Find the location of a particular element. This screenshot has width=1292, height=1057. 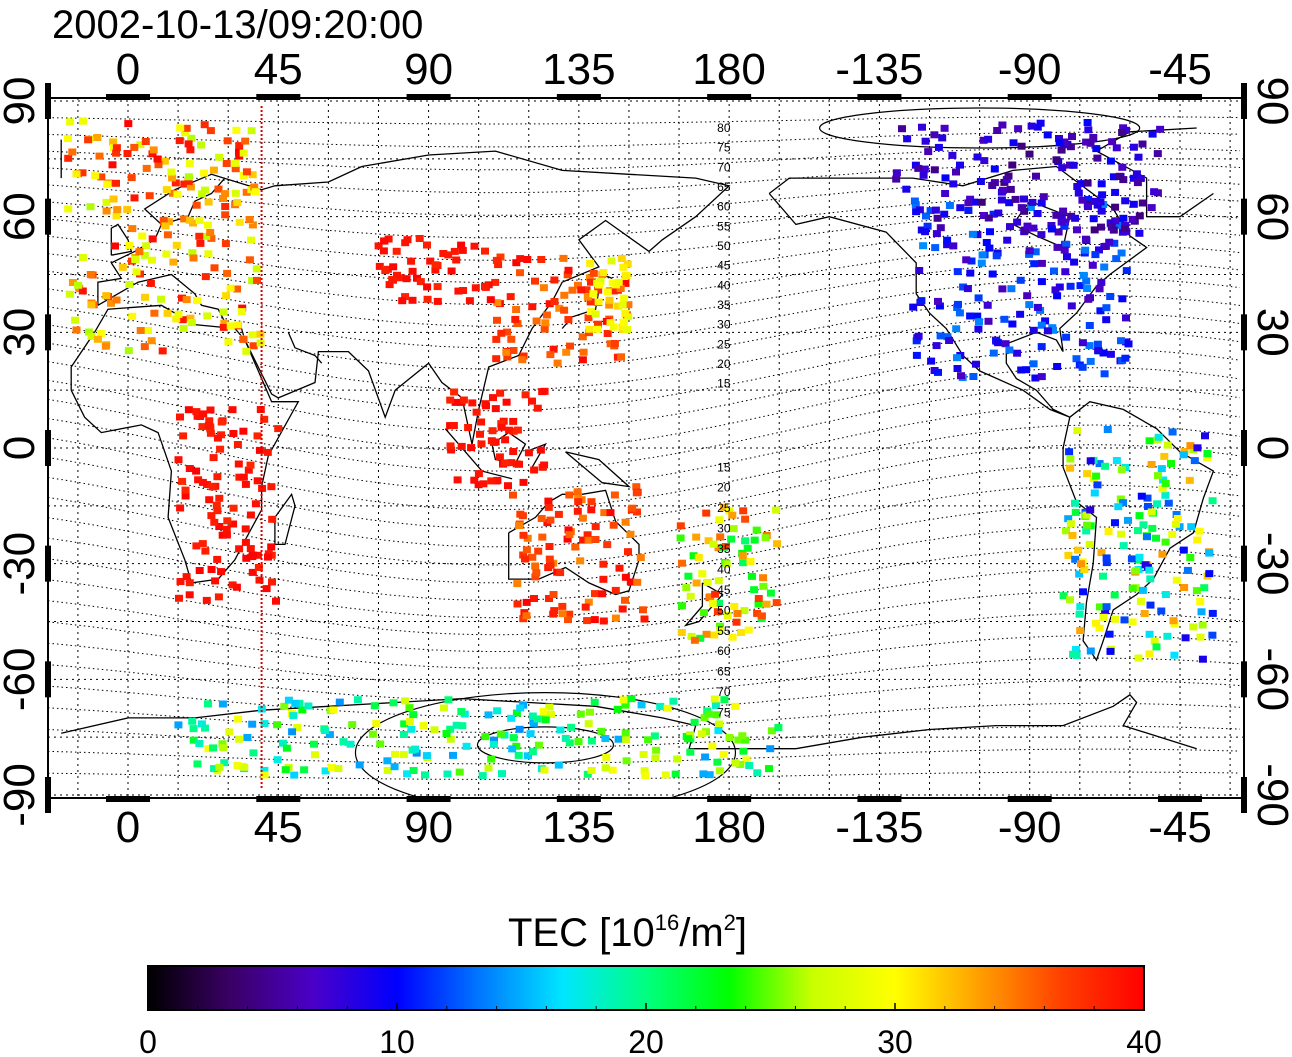

lon-tick-label-bottom: -45 is located at coordinates (1180, 827).